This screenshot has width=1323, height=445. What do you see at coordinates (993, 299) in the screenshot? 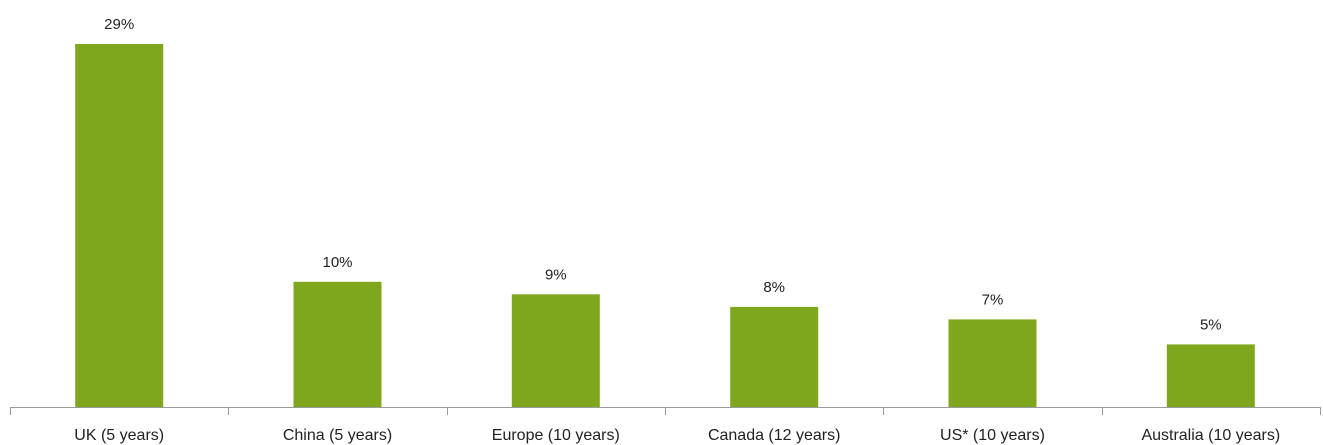
I see `bar-value-label: 7%` at bounding box center [993, 299].